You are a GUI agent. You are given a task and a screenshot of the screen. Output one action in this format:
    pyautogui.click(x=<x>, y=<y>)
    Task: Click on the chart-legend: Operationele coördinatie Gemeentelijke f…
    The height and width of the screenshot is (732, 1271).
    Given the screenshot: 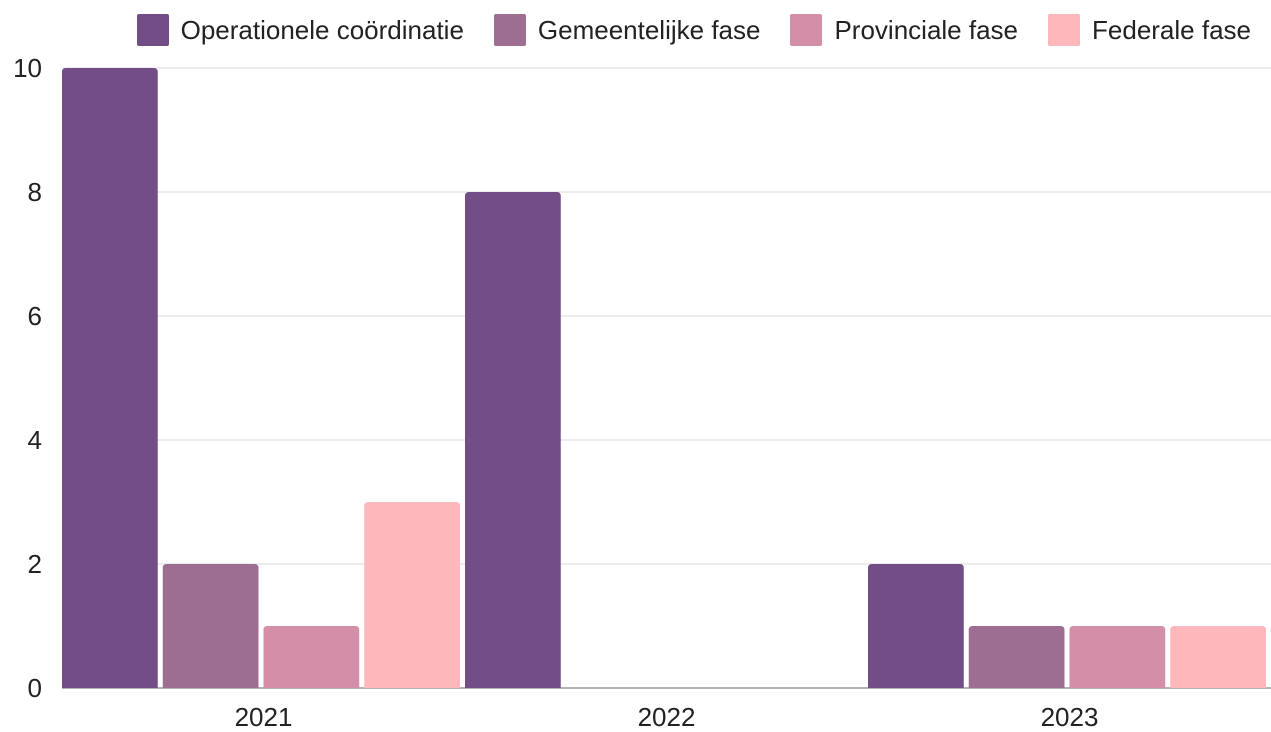 What is the action you would take?
    pyautogui.click(x=679, y=30)
    